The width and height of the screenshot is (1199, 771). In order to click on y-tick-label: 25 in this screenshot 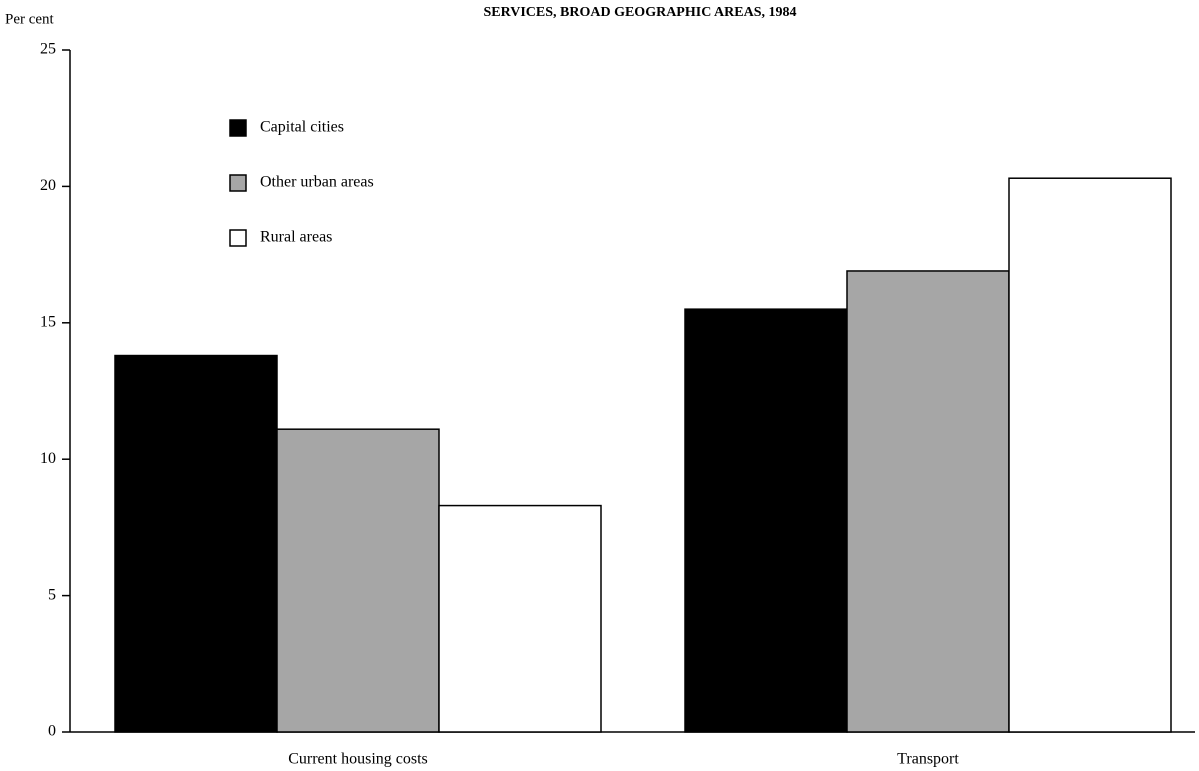, I will do `click(48, 49)`.